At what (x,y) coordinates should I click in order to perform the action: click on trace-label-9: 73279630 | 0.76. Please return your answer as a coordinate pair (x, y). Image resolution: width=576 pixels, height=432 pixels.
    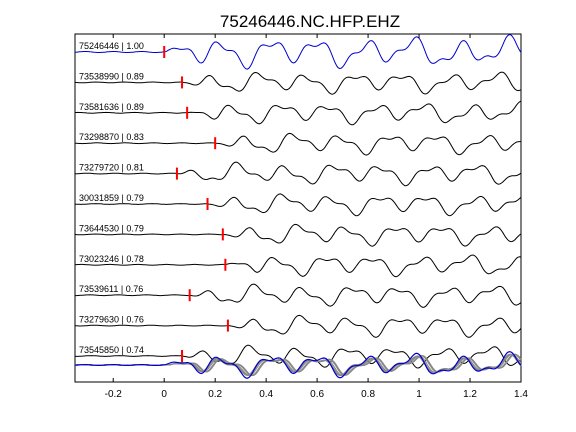
    Looking at the image, I should click on (111, 320).